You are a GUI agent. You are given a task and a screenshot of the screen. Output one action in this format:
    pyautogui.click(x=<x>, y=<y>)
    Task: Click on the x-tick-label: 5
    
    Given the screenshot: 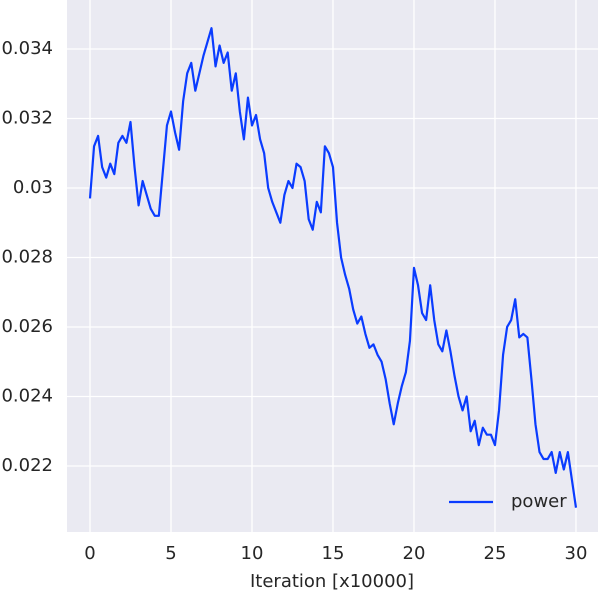 What is the action you would take?
    pyautogui.click(x=170, y=553)
    